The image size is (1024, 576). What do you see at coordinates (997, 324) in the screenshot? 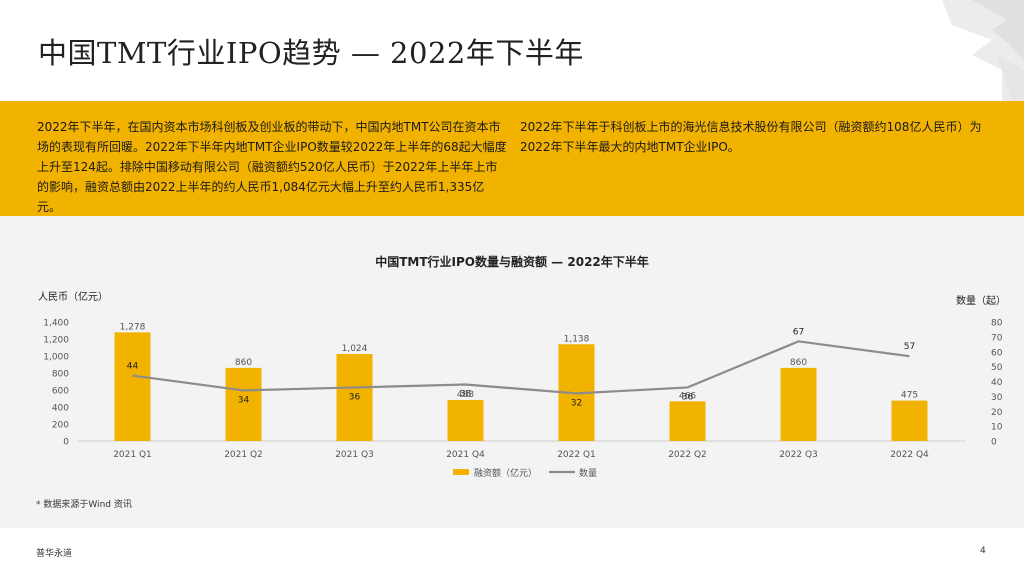
I see `y-right-tick-label: 80` at bounding box center [997, 324].